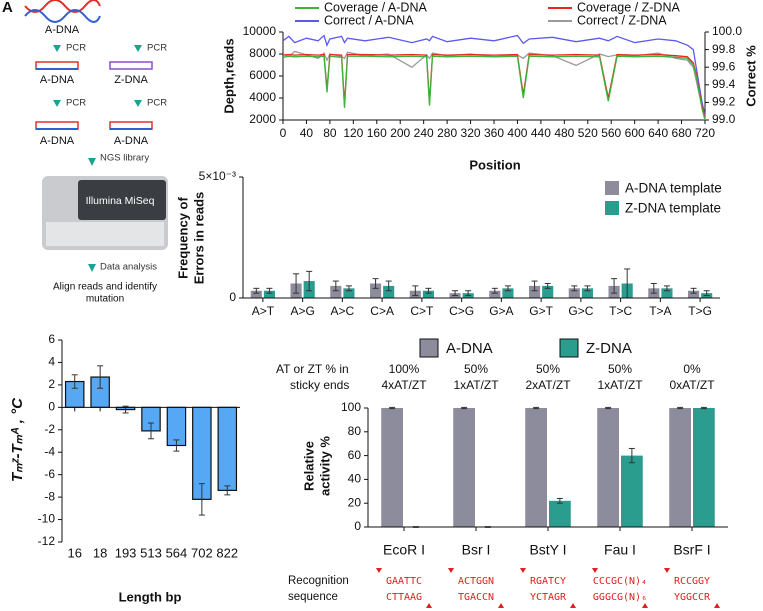 The image size is (763, 611). Describe the element at coordinates (724, 119) in the screenshot. I see `y2-tick-label: 99.0` at that location.